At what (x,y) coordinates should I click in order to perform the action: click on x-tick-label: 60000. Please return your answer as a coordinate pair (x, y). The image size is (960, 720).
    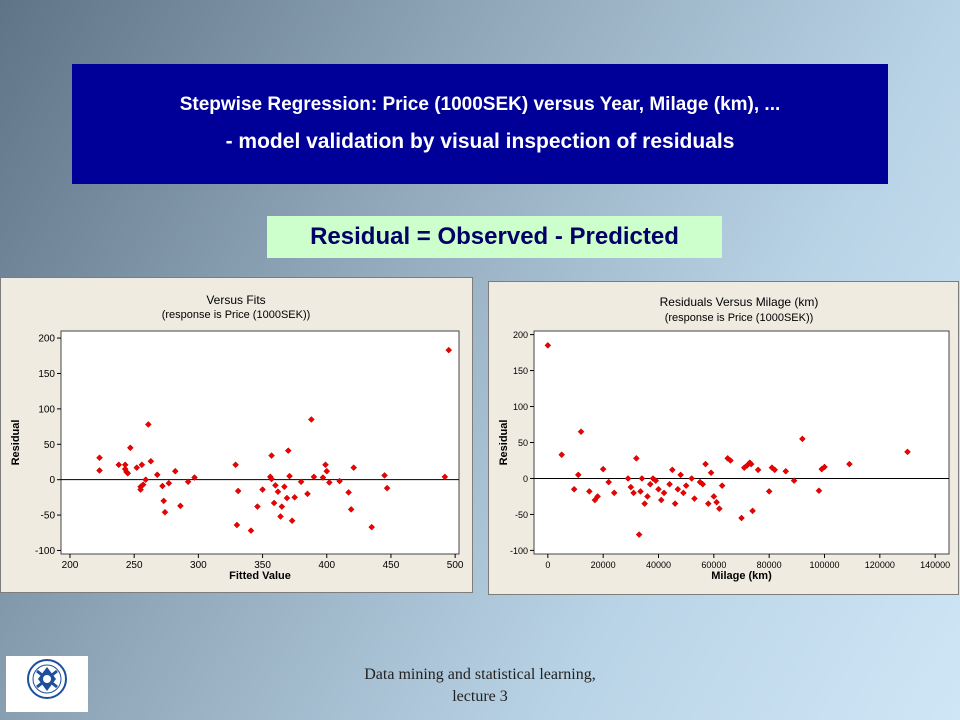
    Looking at the image, I should click on (713, 565).